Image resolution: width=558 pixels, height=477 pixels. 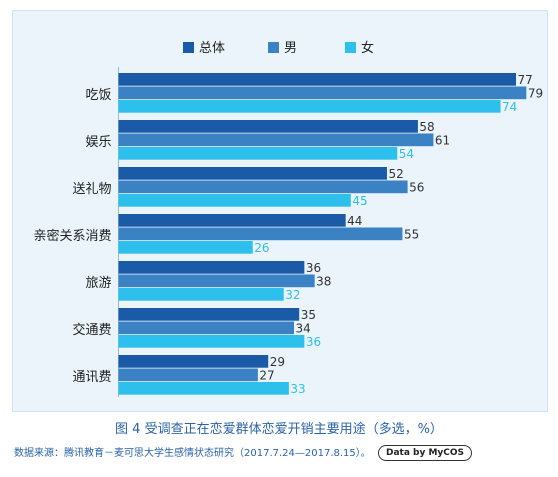 I want to click on category-label-3: 亲密关系消费, so click(x=72, y=236).